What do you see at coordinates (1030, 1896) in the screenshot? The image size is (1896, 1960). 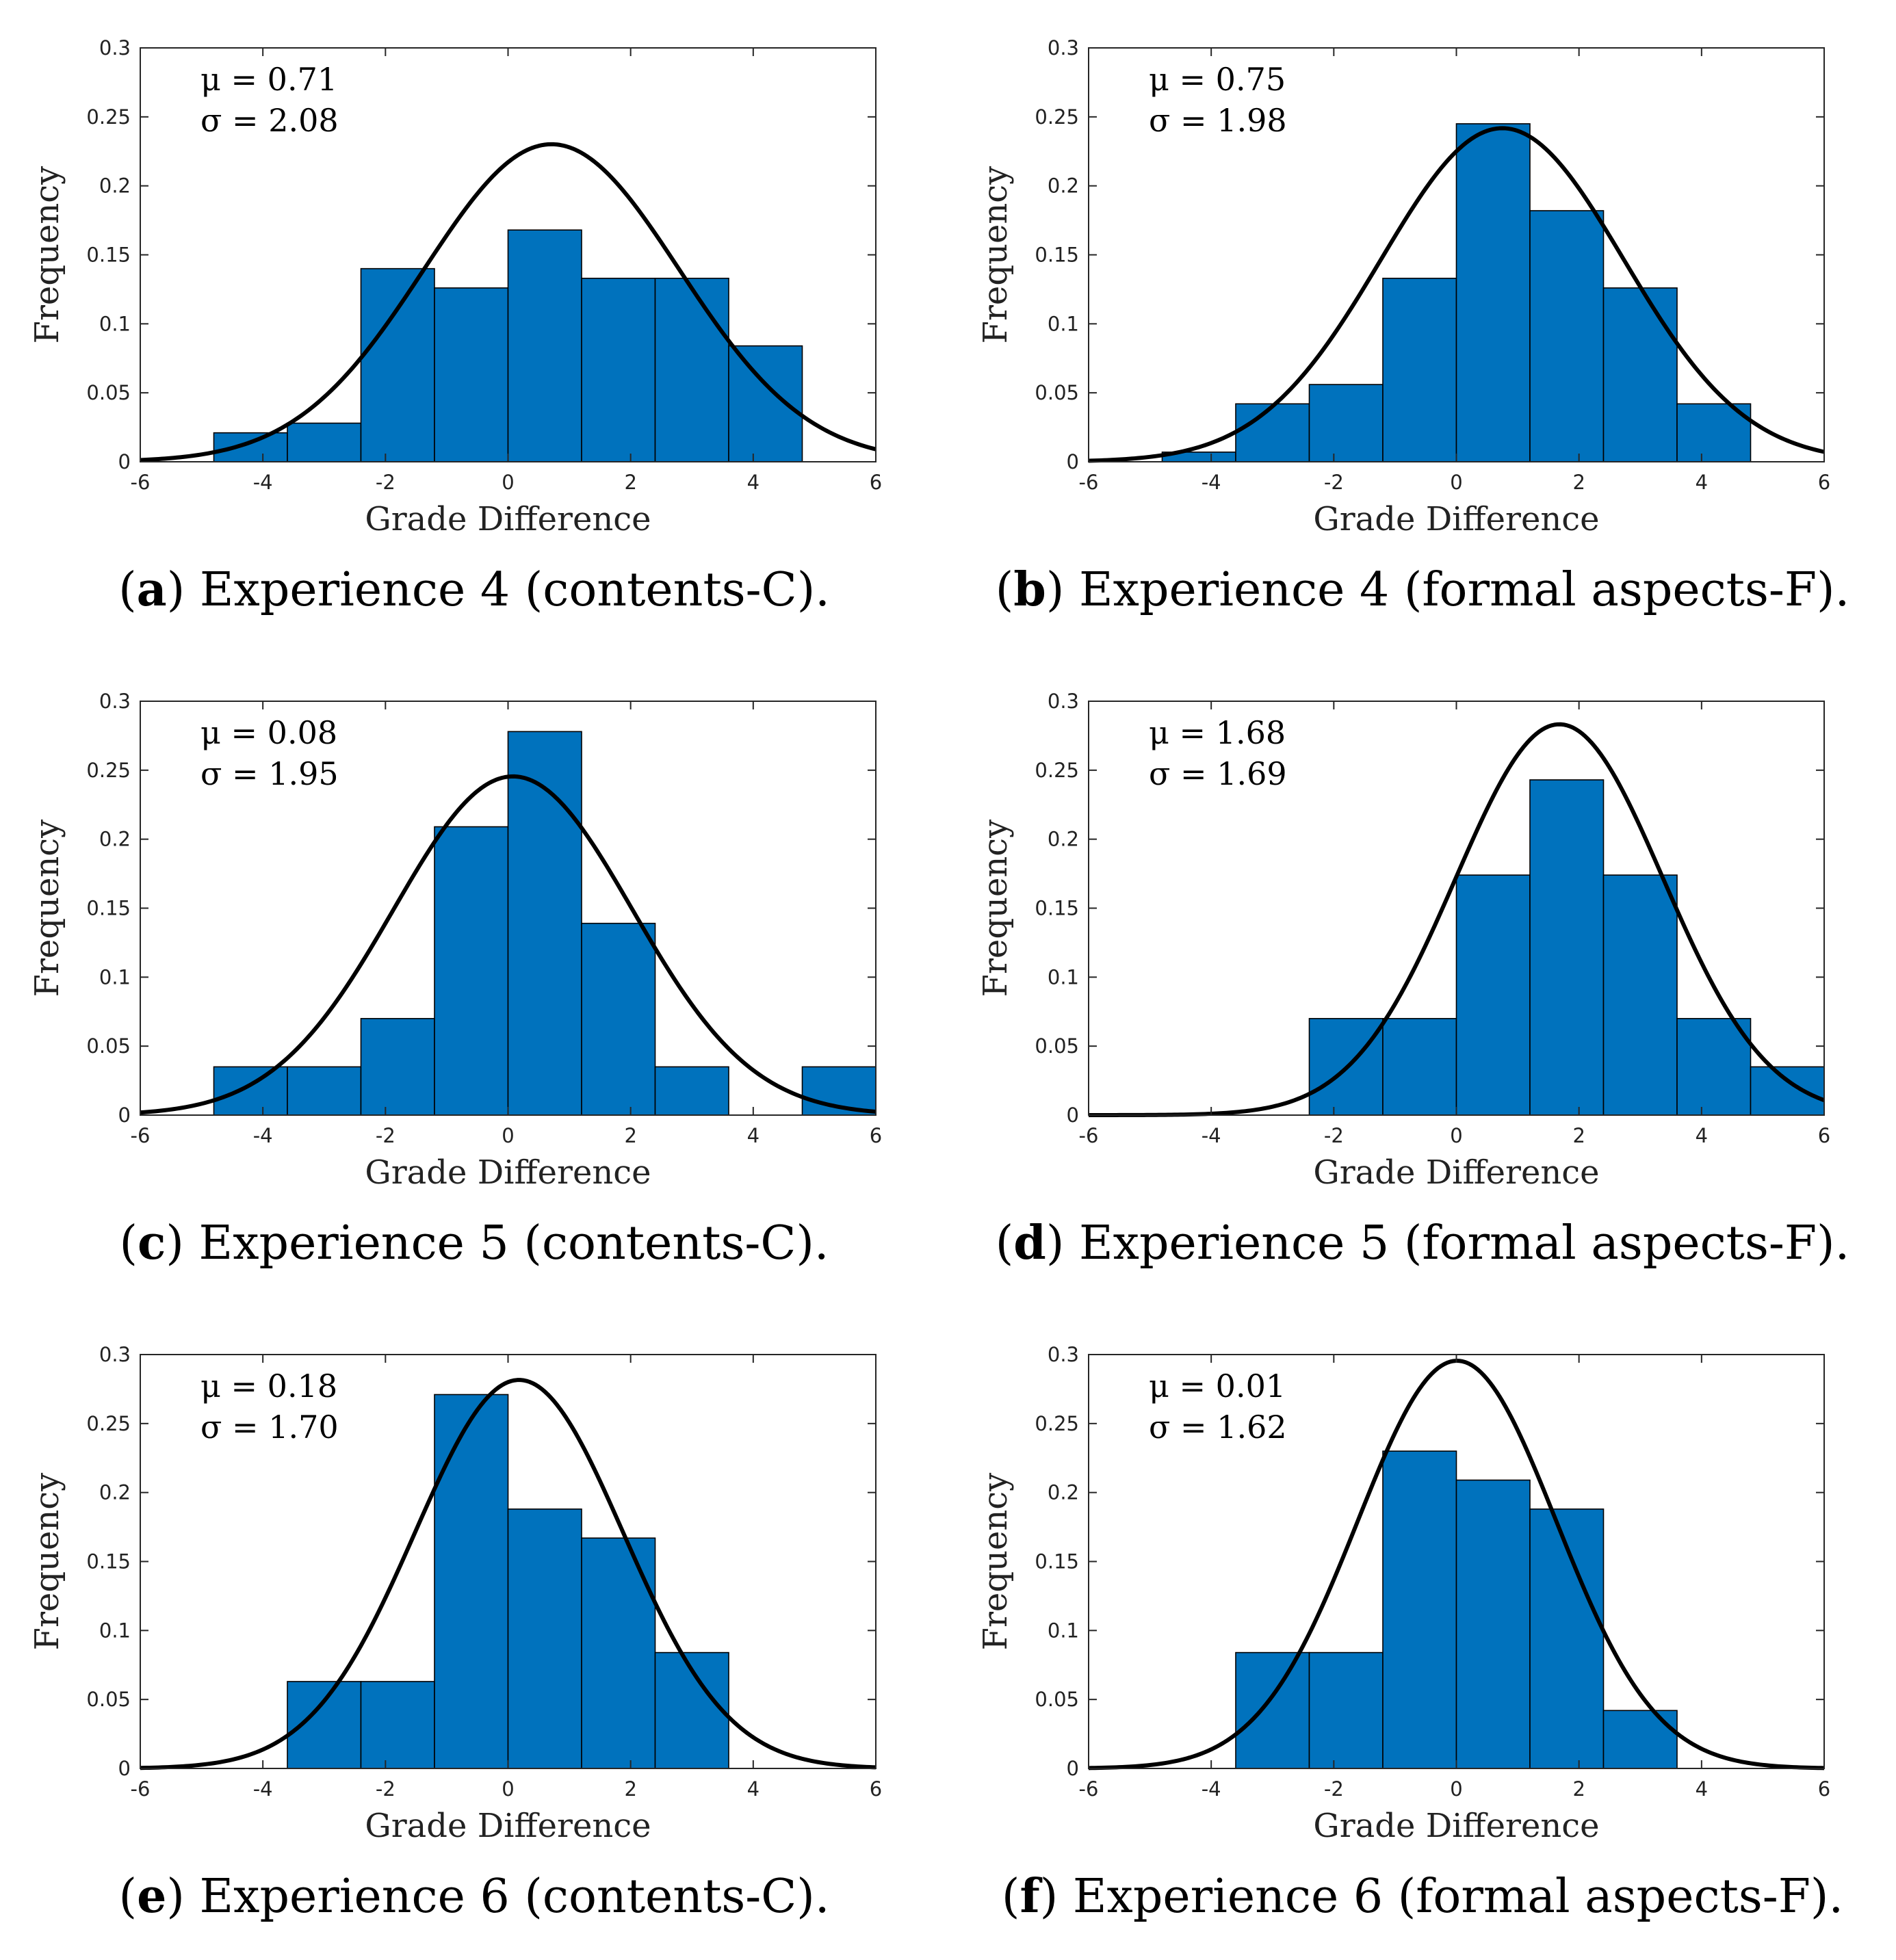 I see `caption-letter: f` at bounding box center [1030, 1896].